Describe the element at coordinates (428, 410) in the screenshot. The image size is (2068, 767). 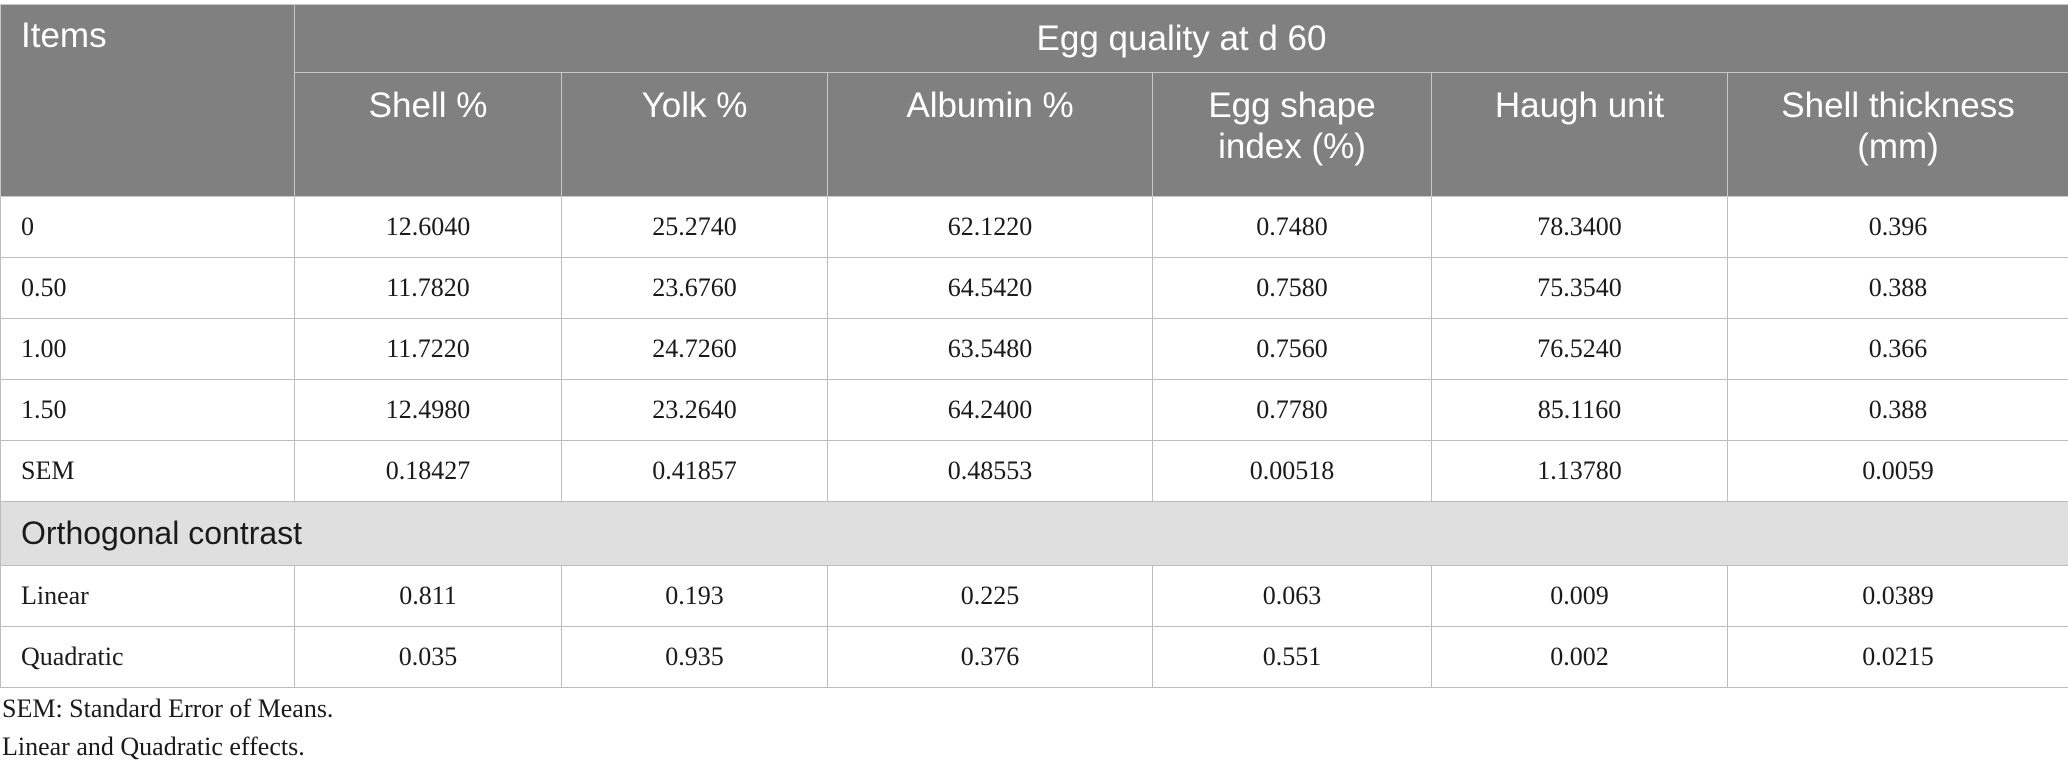
I see `table-cell: 12.4980` at that location.